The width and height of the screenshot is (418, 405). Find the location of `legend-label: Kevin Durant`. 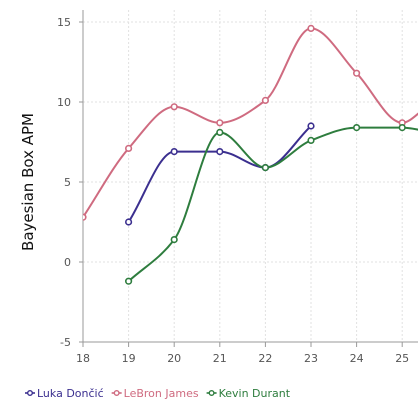

legend-label: Kevin Durant is located at coordinates (255, 393).